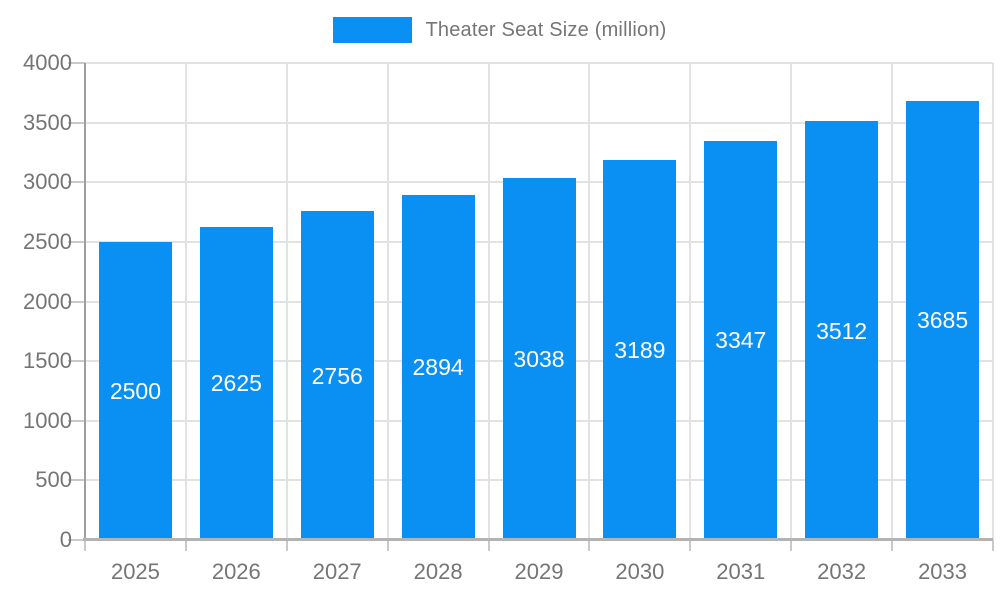  I want to click on y-tick-label: 0, so click(65, 539).